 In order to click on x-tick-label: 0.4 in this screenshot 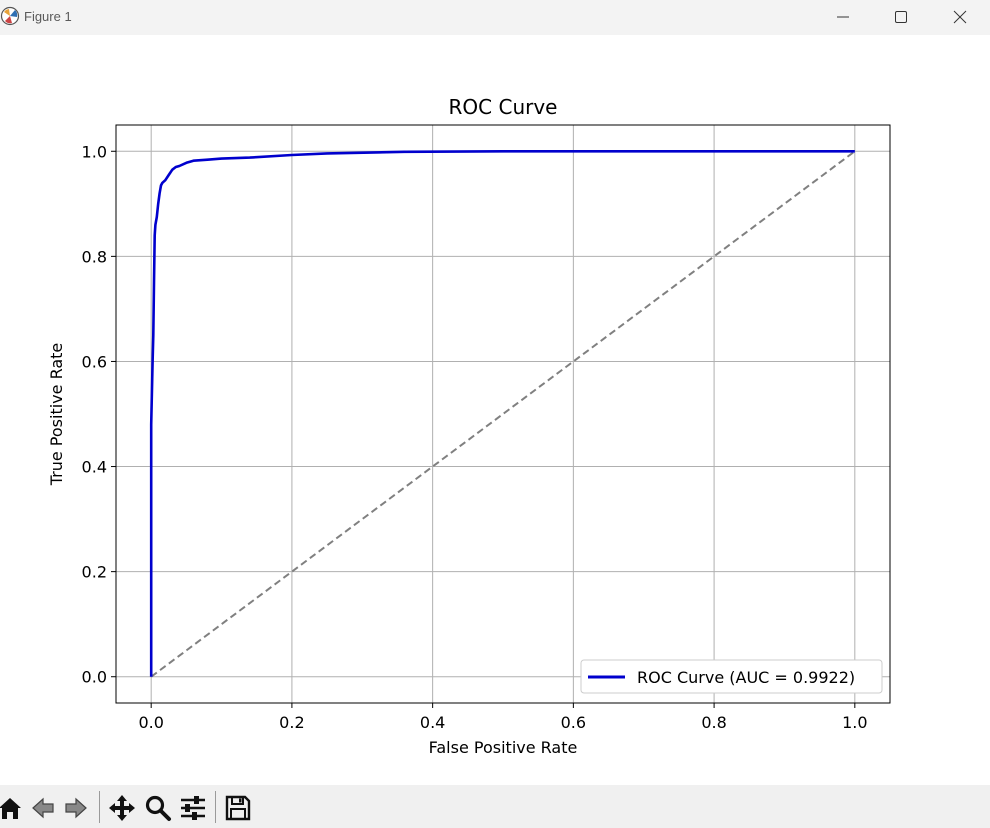, I will do `click(432, 722)`.